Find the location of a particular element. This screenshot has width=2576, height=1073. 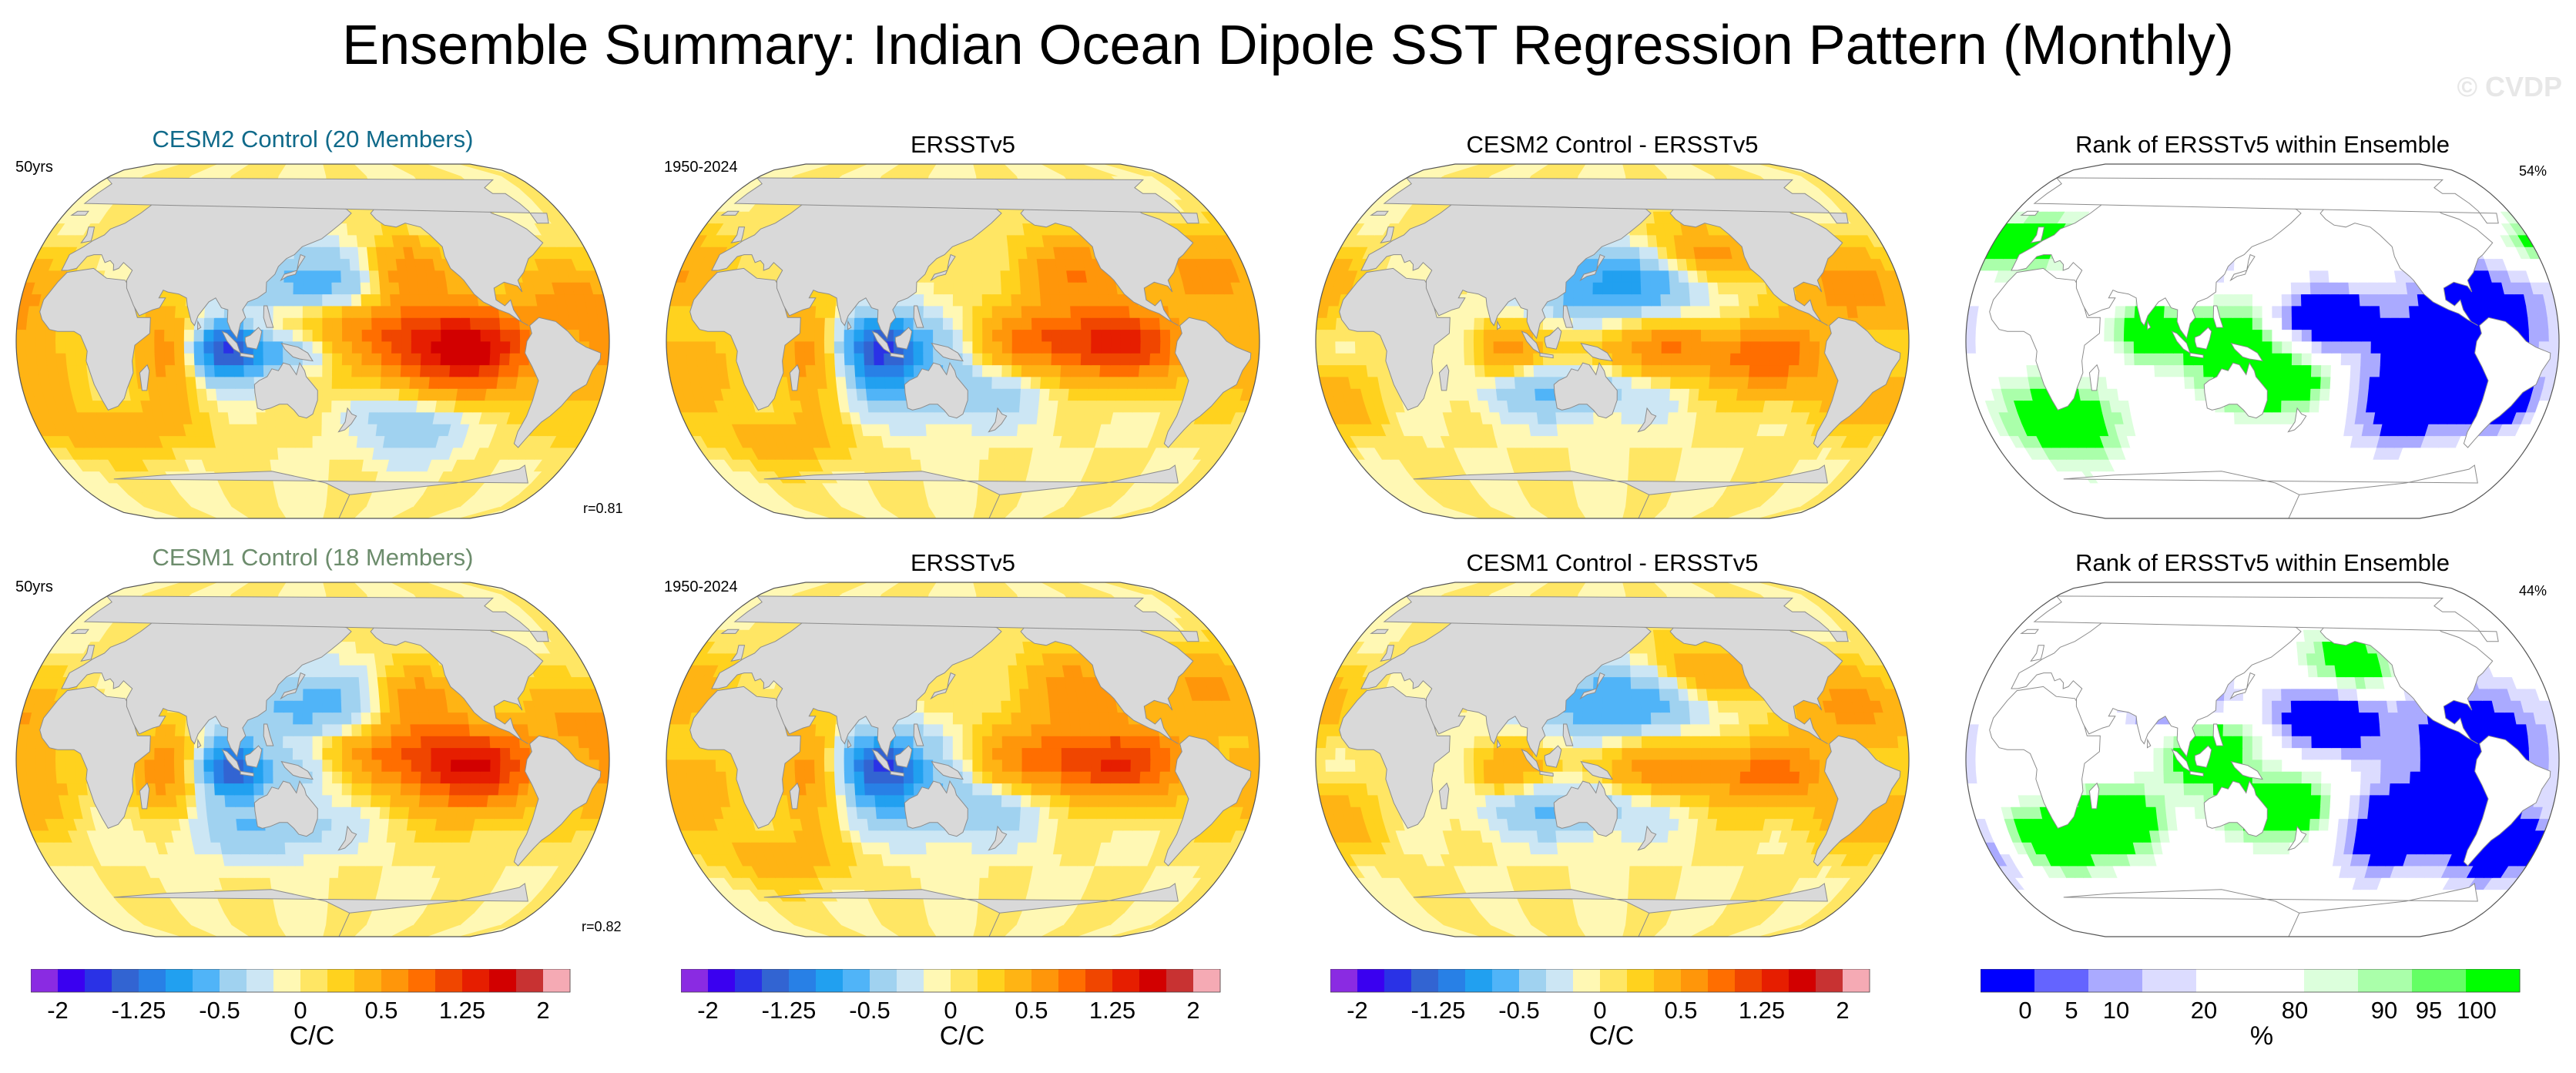

colorbar-tick-label: 0.5 is located at coordinates (380, 1010).